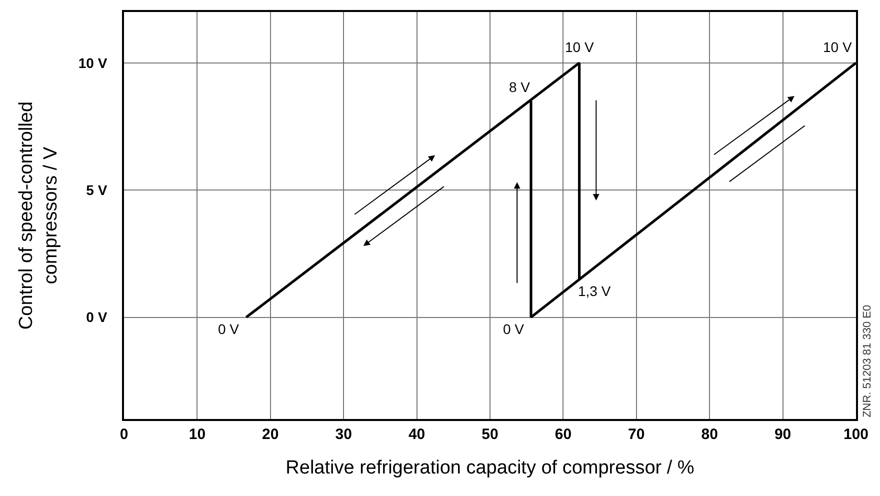  Describe the element at coordinates (124, 434) in the screenshot. I see `x-tick-label: 0` at that location.